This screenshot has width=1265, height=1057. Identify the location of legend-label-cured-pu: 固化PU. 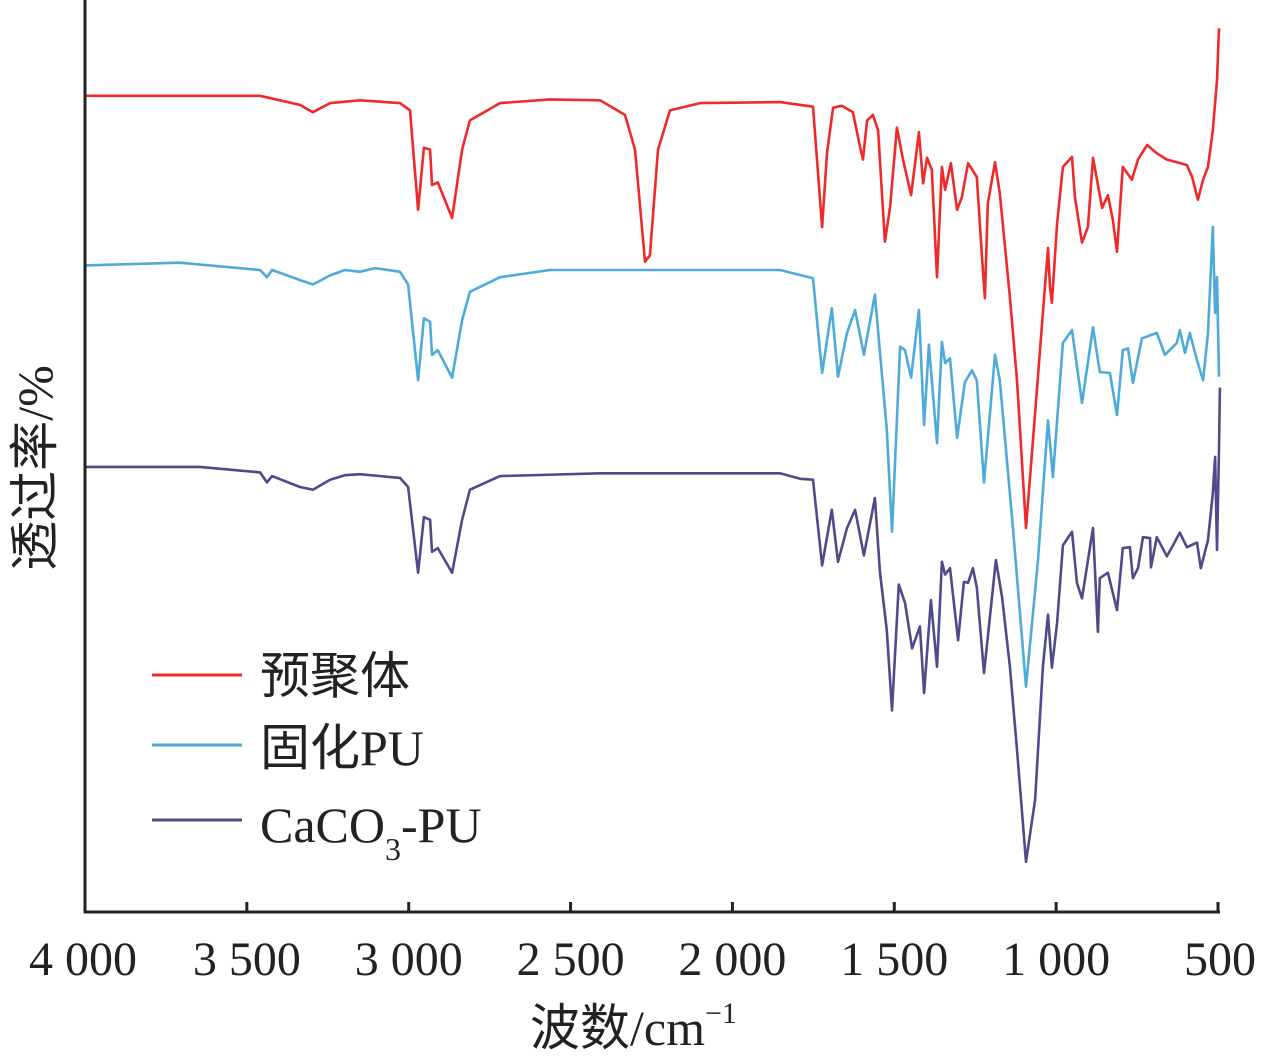
(342, 748).